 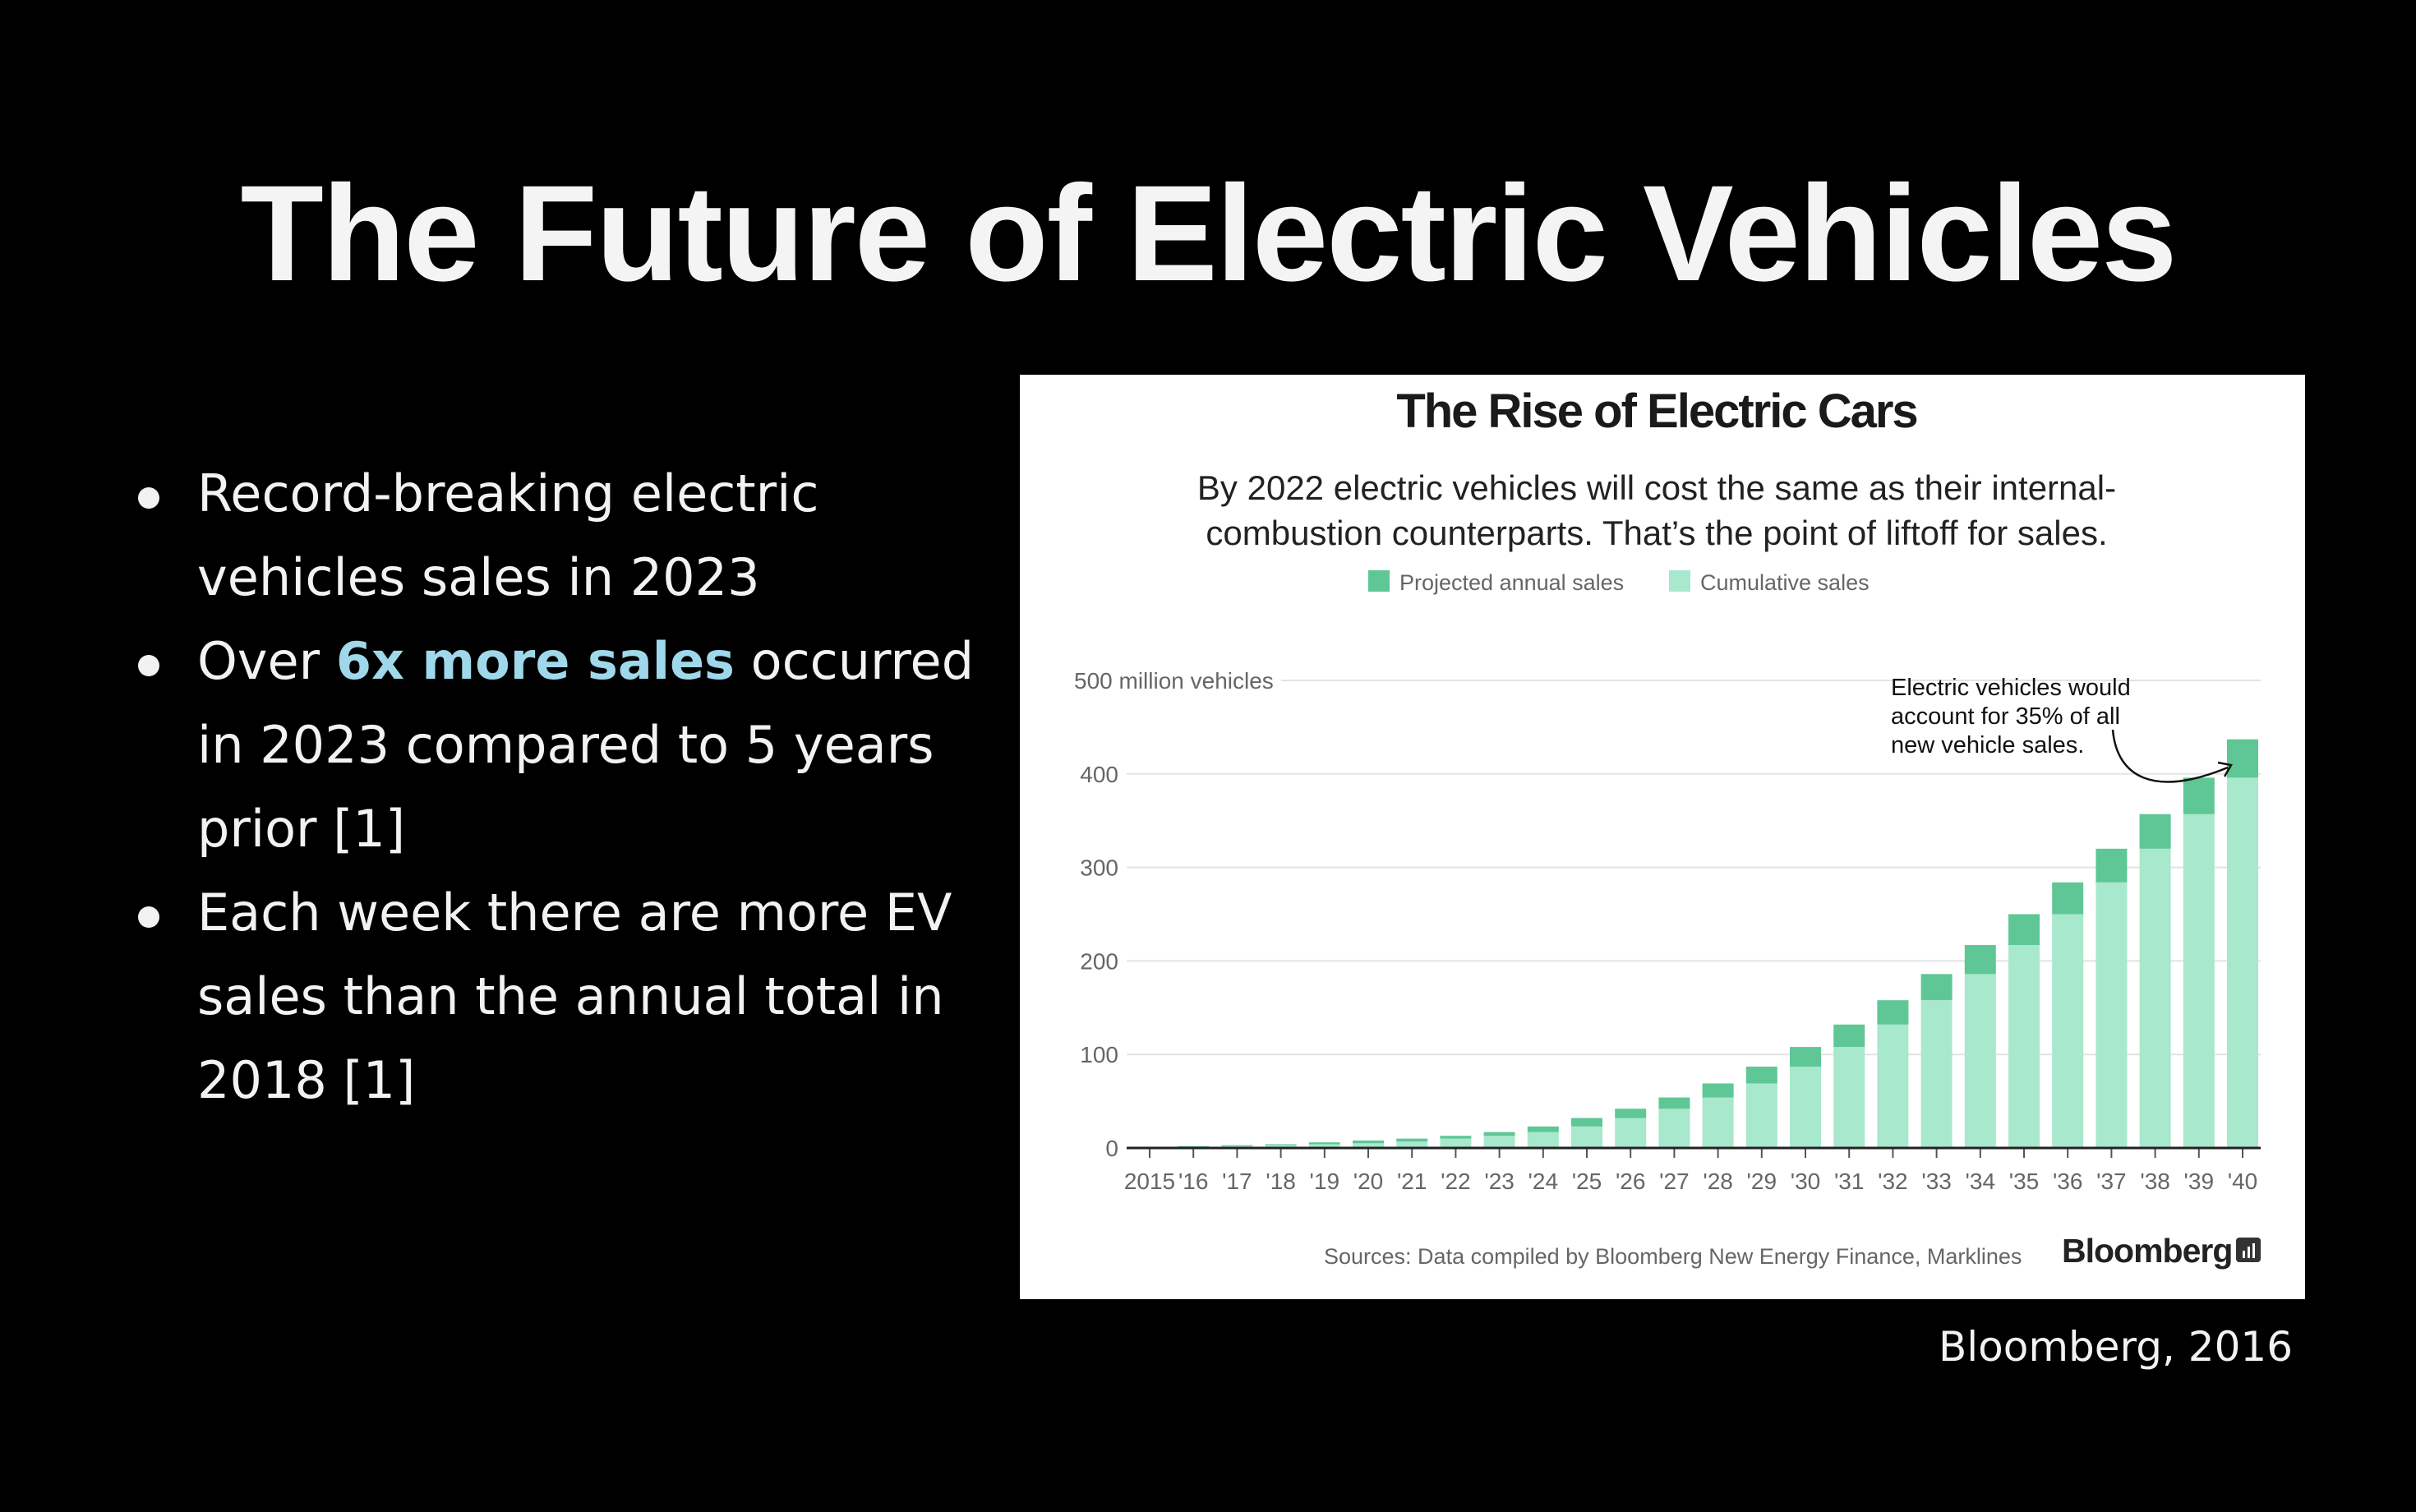 I want to click on legend-label: Projected annual sales, so click(x=1512, y=583).